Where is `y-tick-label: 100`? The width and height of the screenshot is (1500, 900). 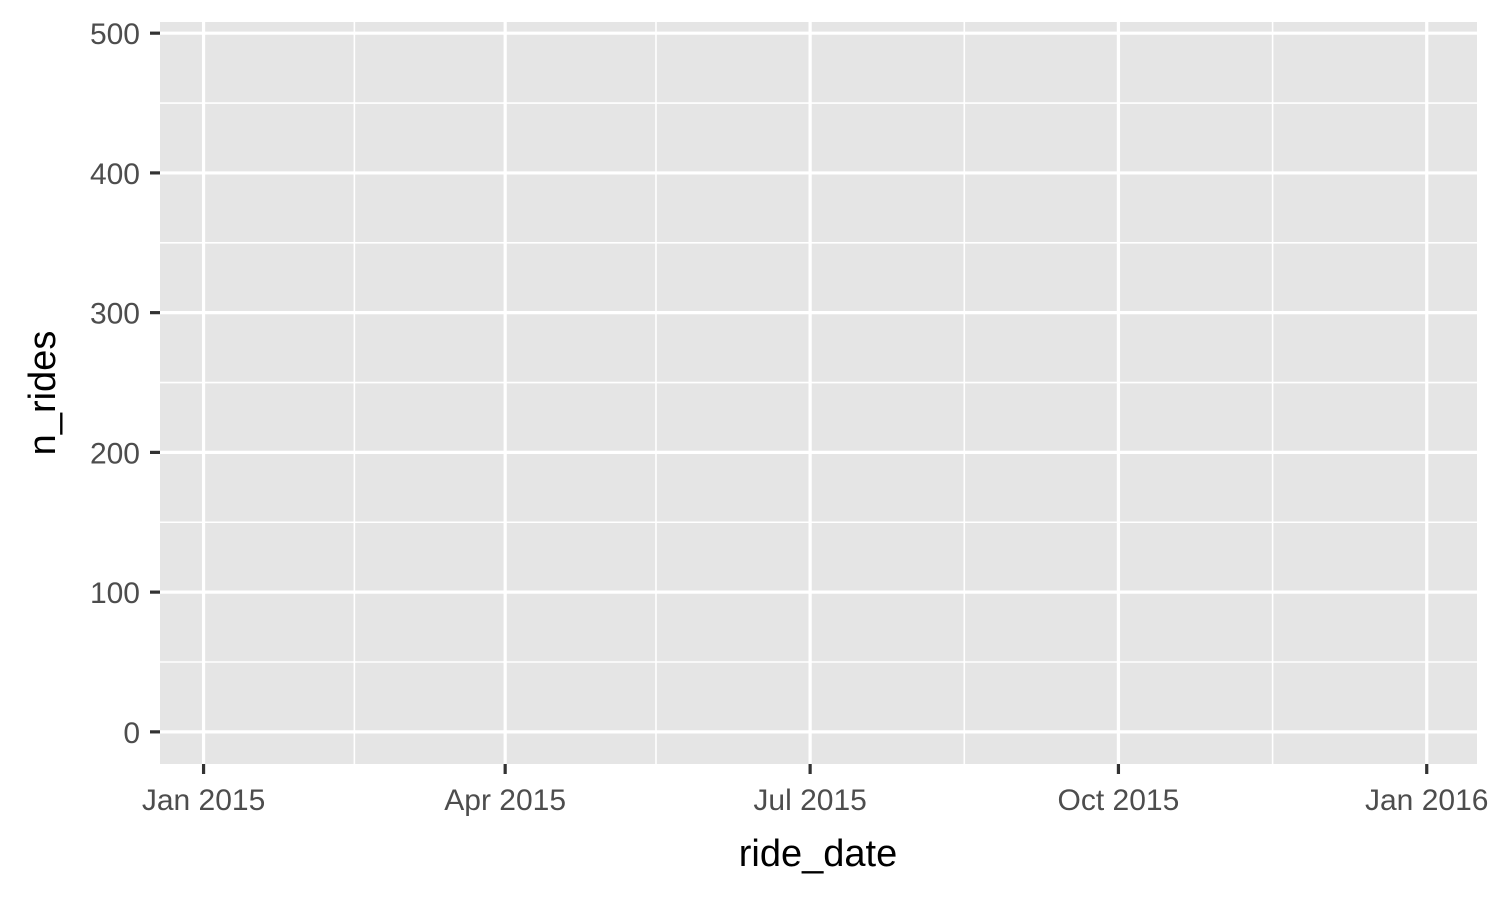 y-tick-label: 100 is located at coordinates (115, 593).